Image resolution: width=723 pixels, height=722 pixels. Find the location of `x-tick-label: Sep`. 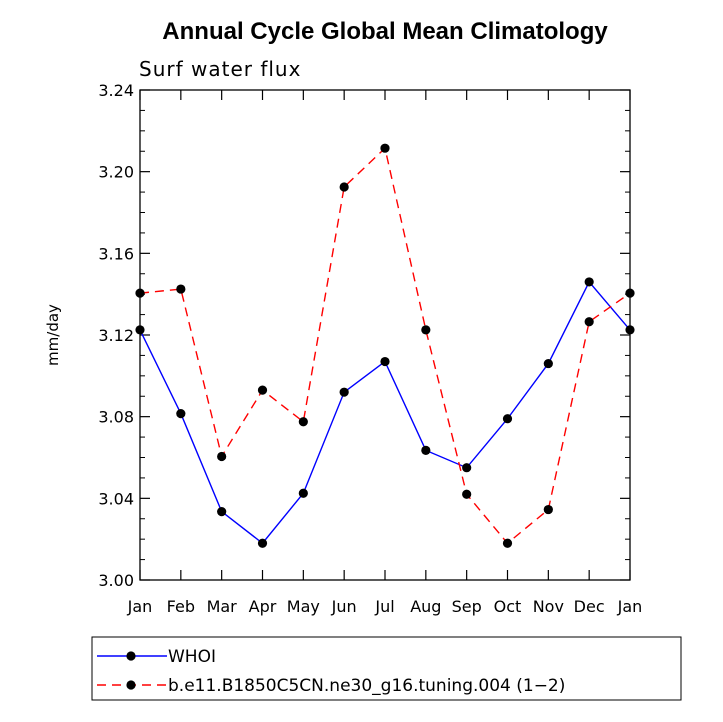

x-tick-label: Sep is located at coordinates (467, 606).